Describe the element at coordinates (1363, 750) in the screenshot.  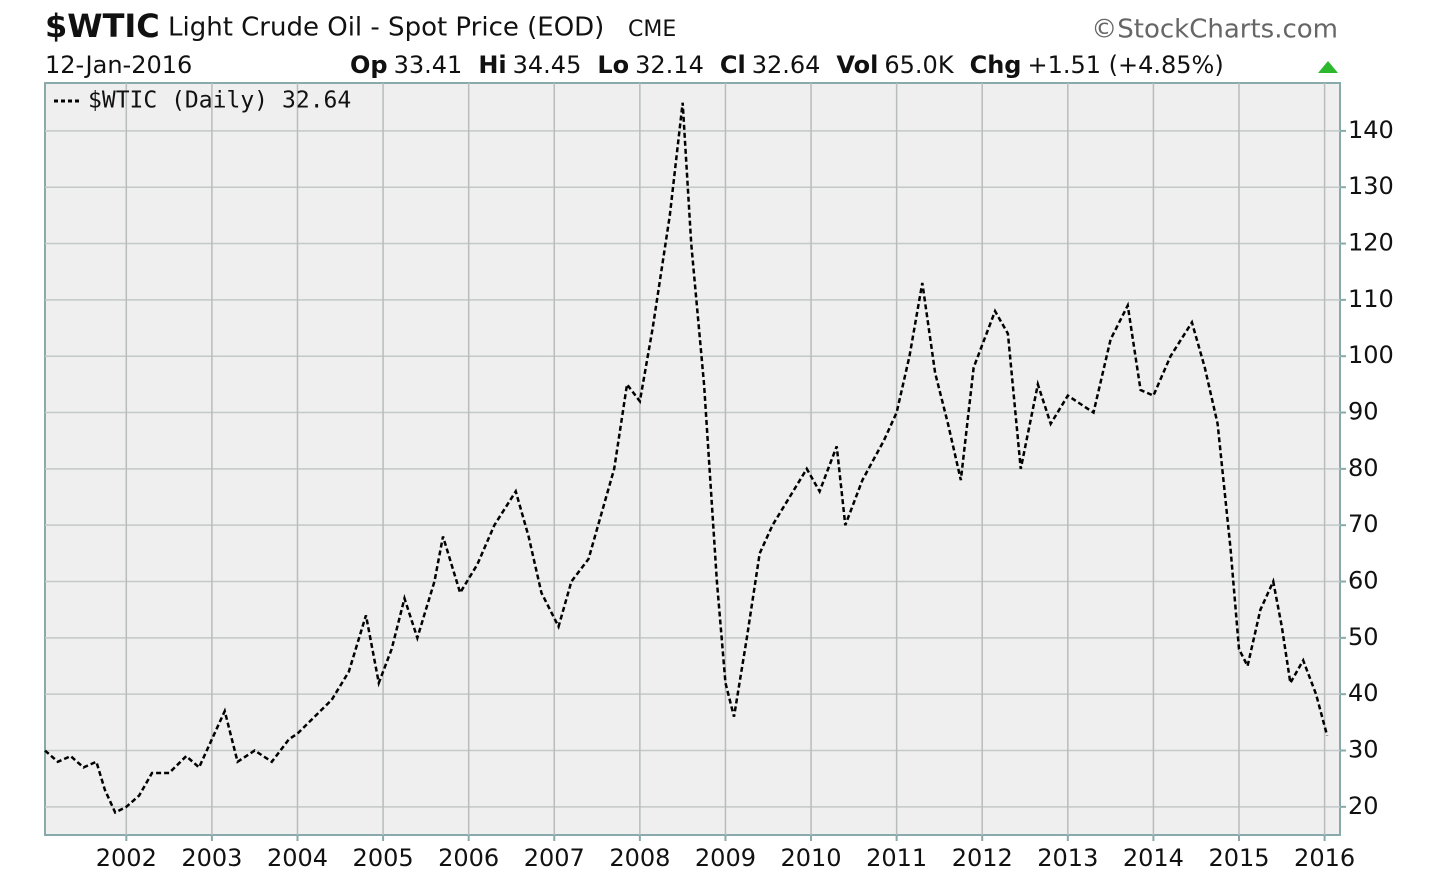
I see `y-tick-label: 30` at that location.